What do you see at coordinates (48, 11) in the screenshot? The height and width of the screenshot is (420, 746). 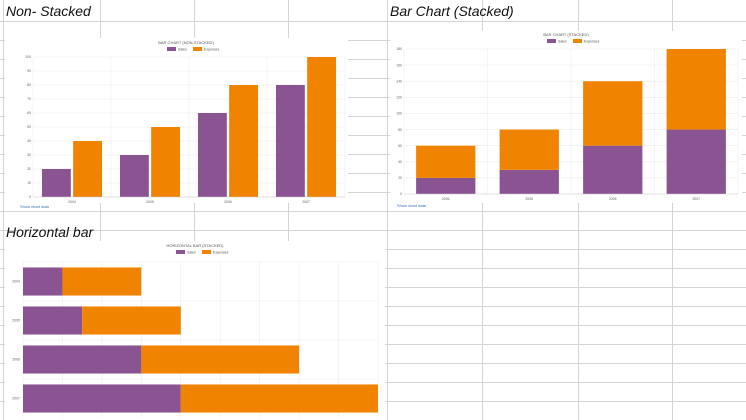 I see `section-title-non-stacked: Non- Stacked` at bounding box center [48, 11].